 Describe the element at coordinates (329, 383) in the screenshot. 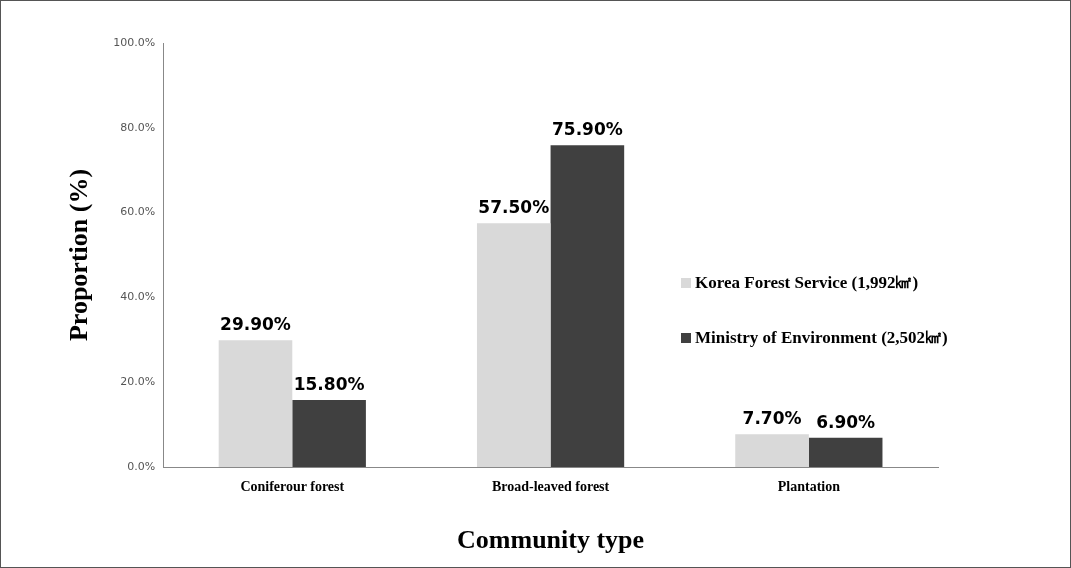

I see `data-label: 15.80%` at that location.